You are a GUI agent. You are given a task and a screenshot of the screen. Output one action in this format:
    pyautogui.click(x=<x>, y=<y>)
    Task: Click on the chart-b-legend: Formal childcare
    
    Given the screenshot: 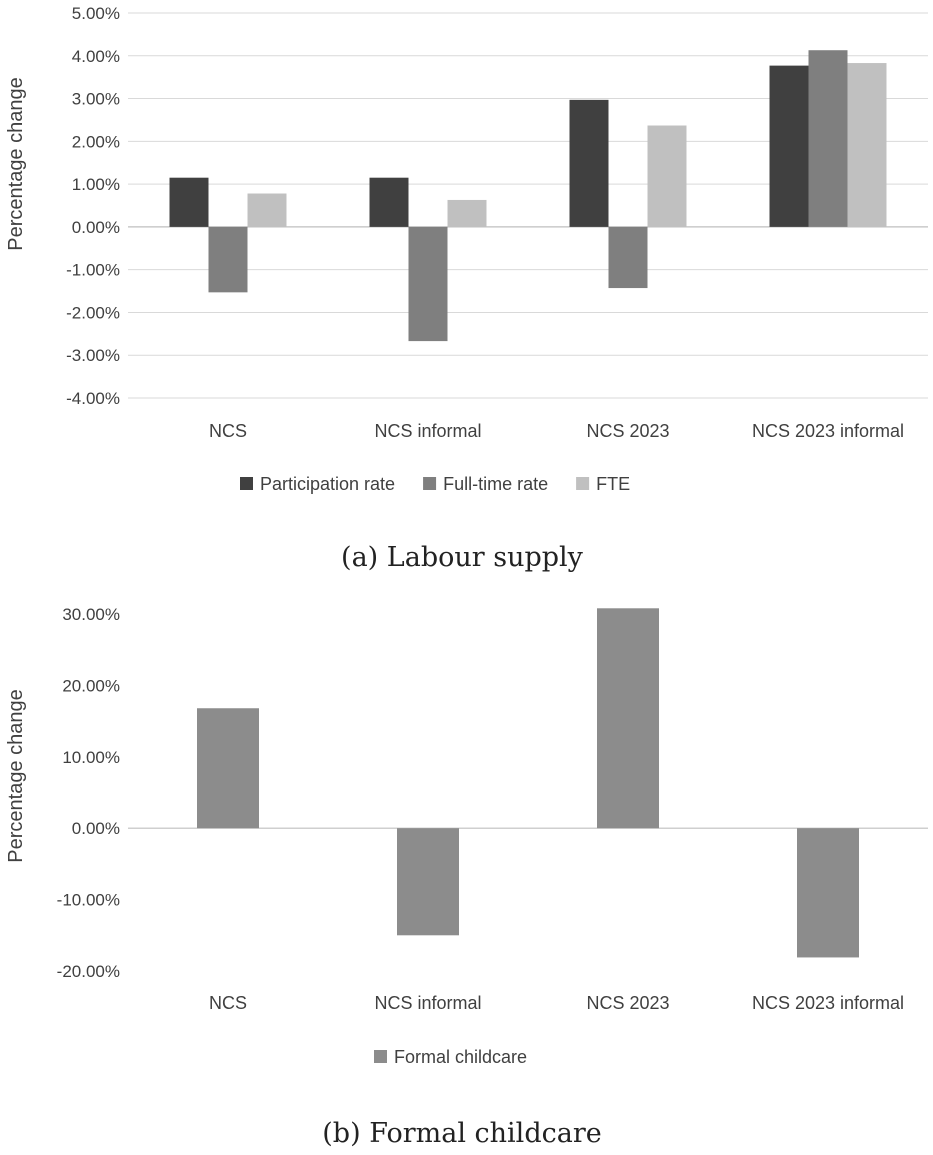 What is the action you would take?
    pyautogui.click(x=450, y=1057)
    